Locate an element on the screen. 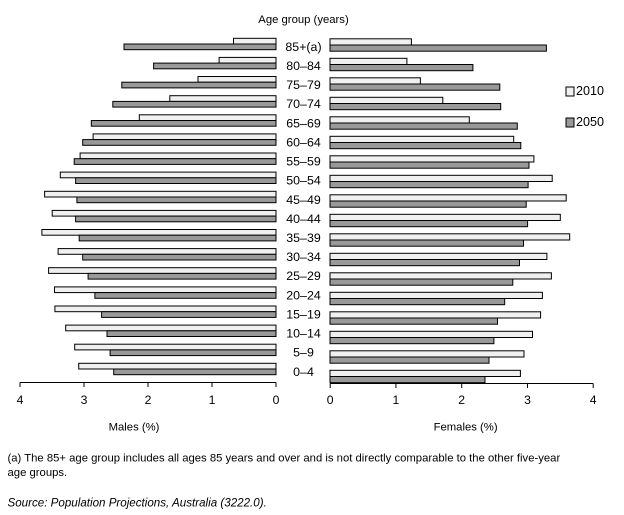  svg-text: 10–14 is located at coordinates (303, 334).